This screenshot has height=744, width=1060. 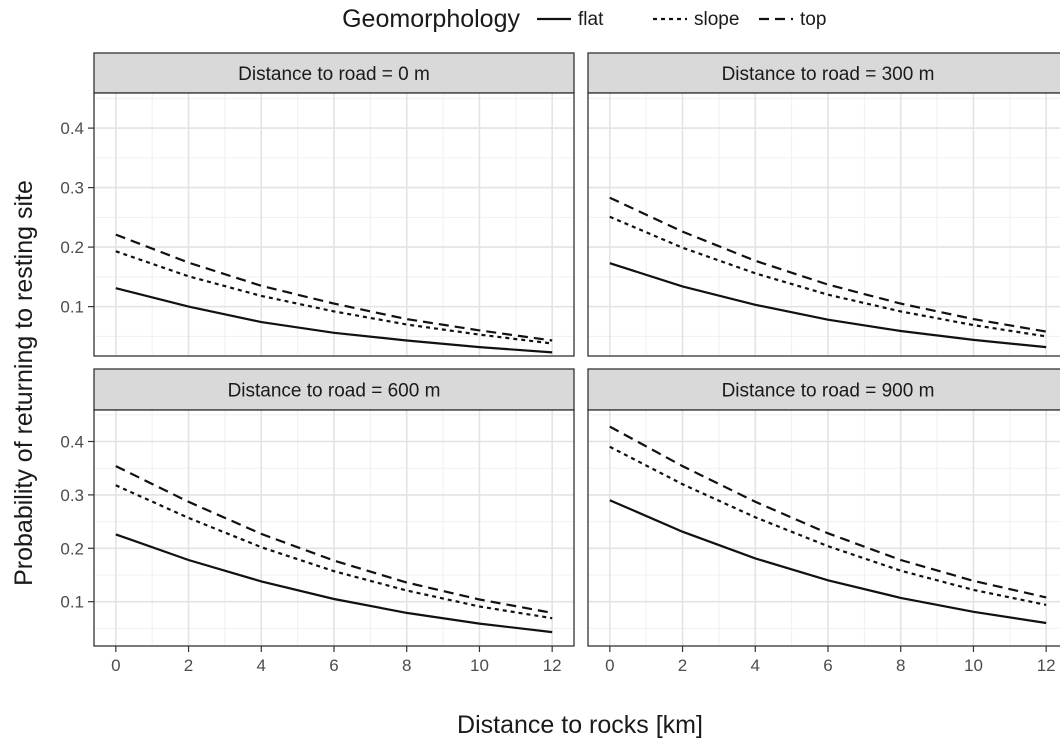 What do you see at coordinates (431, 19) in the screenshot?
I see `legend-title: Geomorphology` at bounding box center [431, 19].